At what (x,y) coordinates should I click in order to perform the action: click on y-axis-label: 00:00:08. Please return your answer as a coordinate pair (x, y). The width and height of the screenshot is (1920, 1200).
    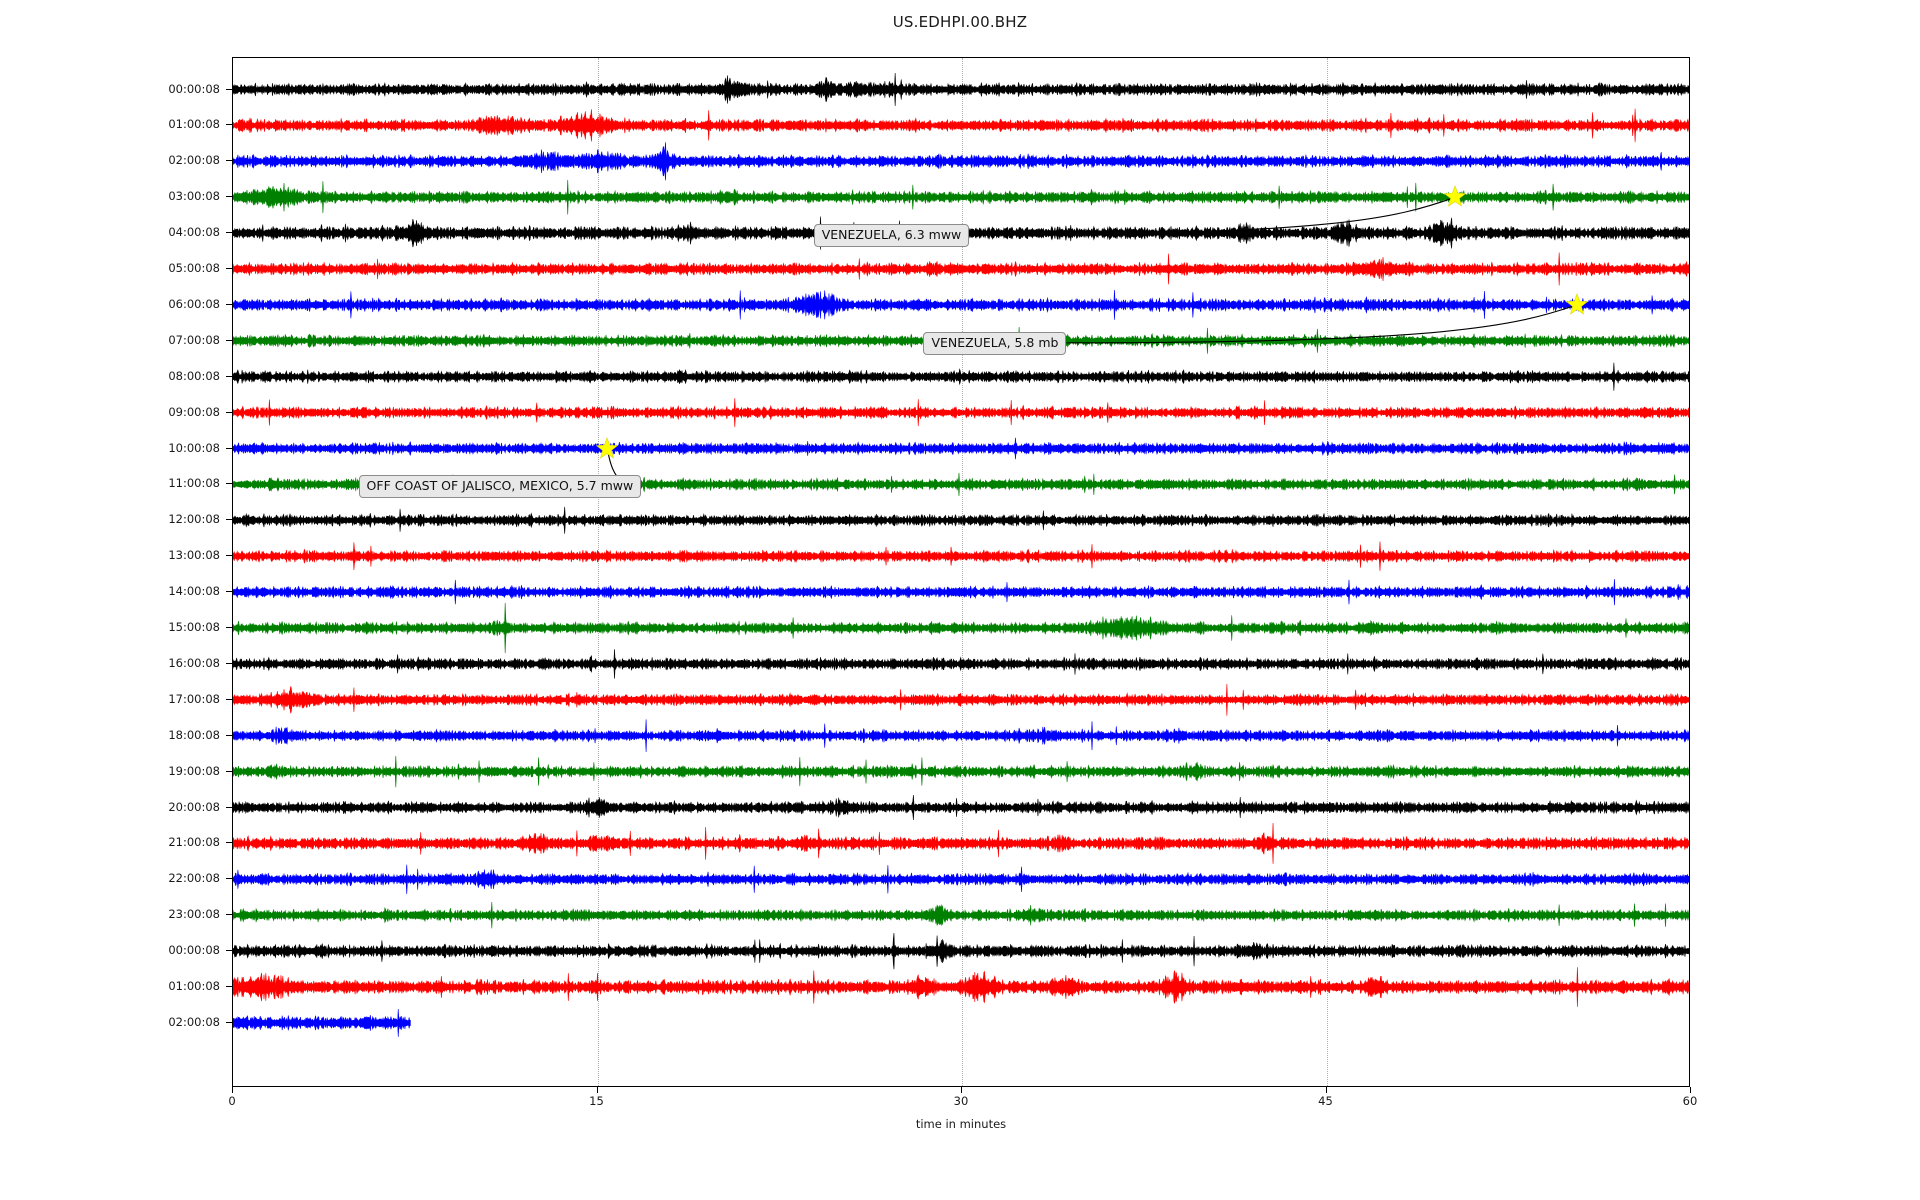
    Looking at the image, I should click on (194, 88).